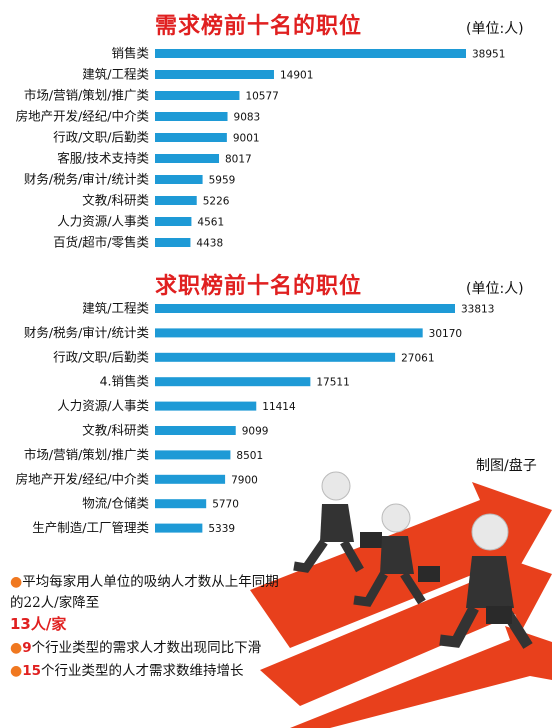  Describe the element at coordinates (221, 529) in the screenshot. I see `value-label: 5339` at that location.